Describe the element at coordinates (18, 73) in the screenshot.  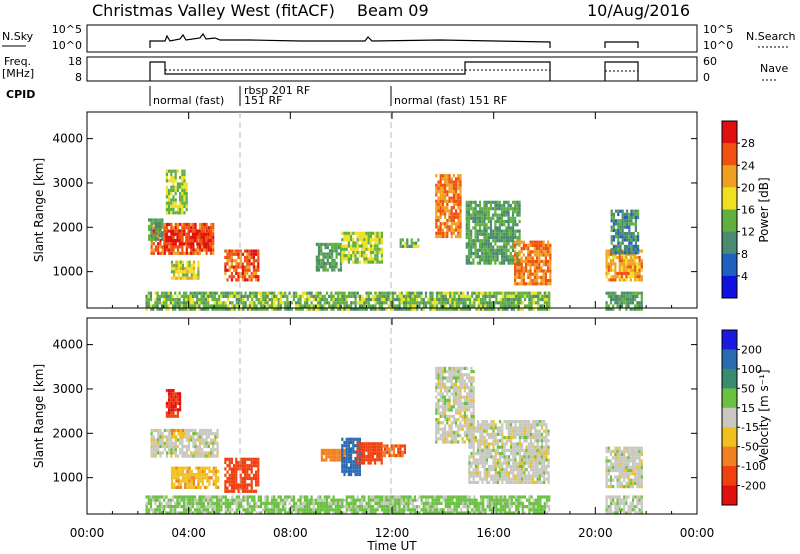
I see `freq-label-2: [MHz]` at that location.